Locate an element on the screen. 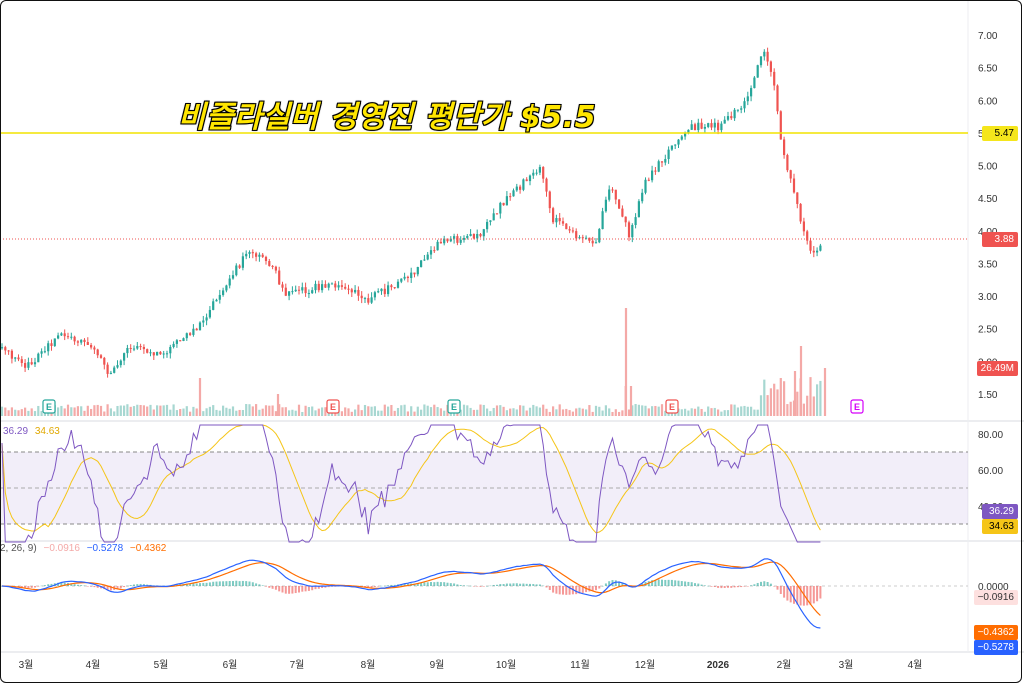 The height and width of the screenshot is (685, 1024). banner-title: 비즐라실버 경영진 평단가 $5.5 is located at coordinates (386, 117).